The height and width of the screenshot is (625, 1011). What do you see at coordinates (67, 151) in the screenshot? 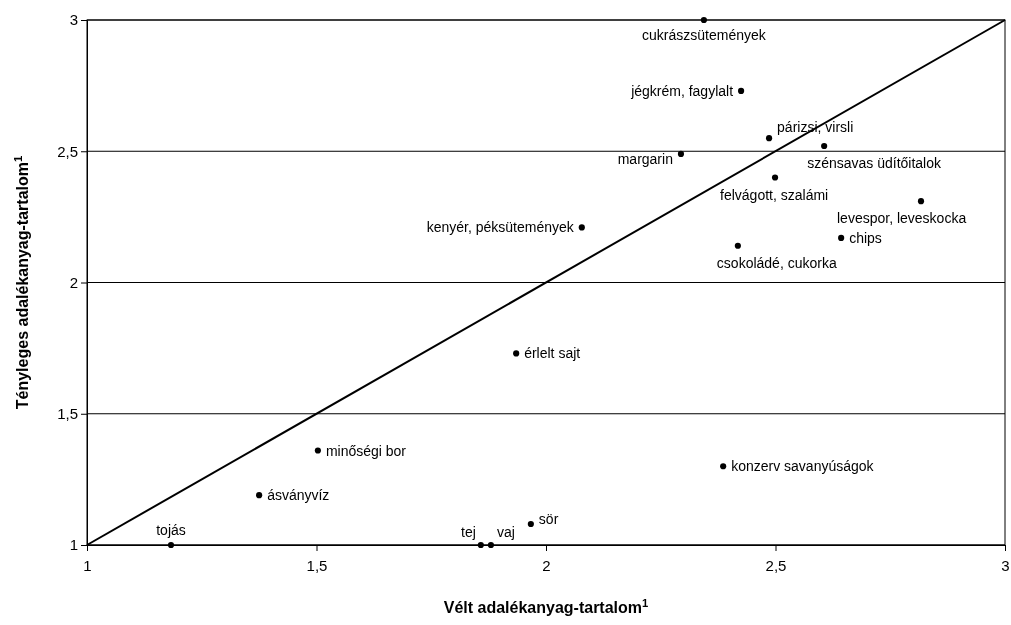
I see `y-tick-label: 2,5` at bounding box center [67, 151].